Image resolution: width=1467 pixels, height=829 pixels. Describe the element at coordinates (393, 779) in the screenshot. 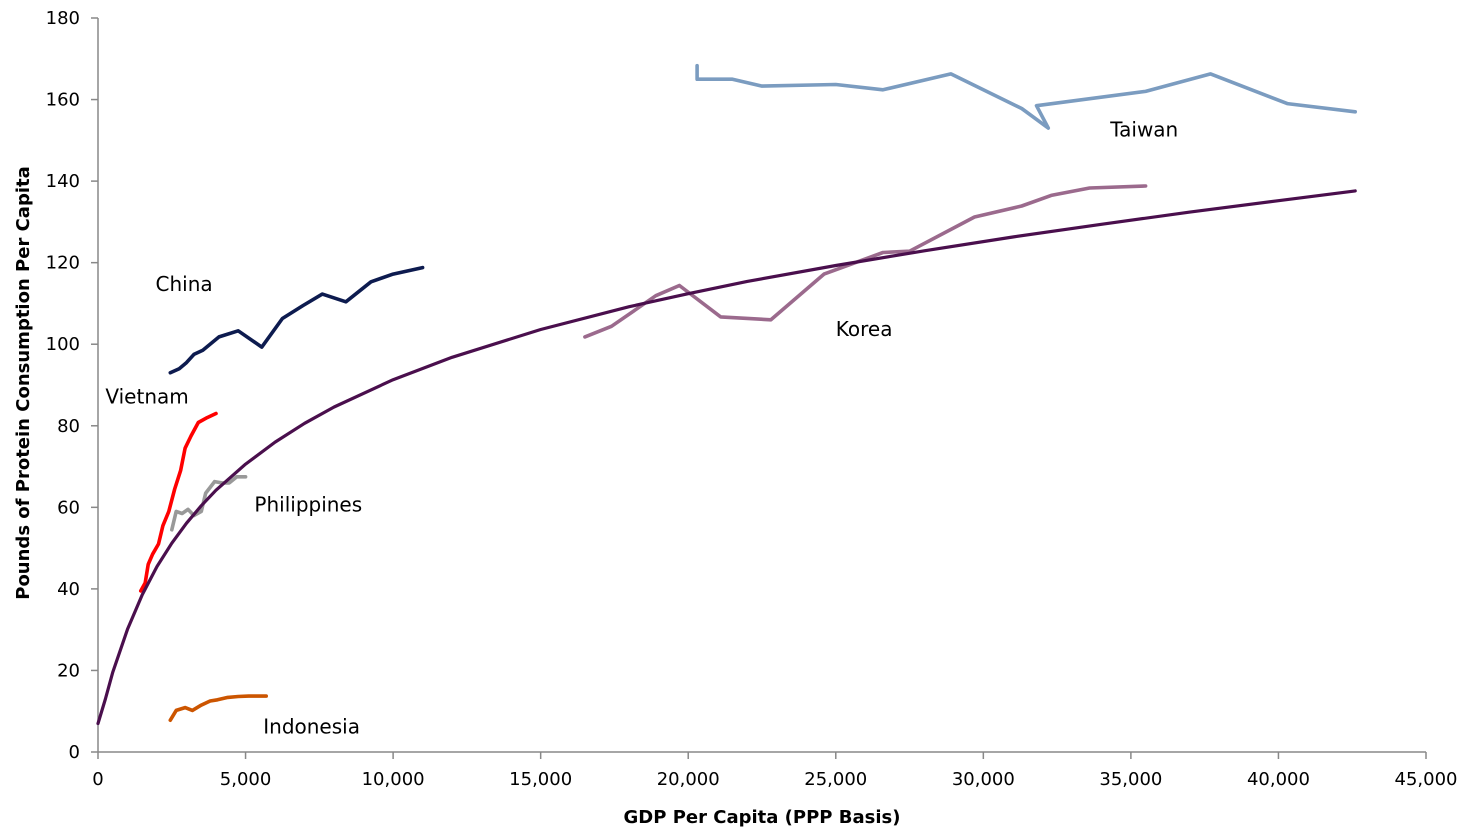

I see `x-tick-label: 10,000` at that location.